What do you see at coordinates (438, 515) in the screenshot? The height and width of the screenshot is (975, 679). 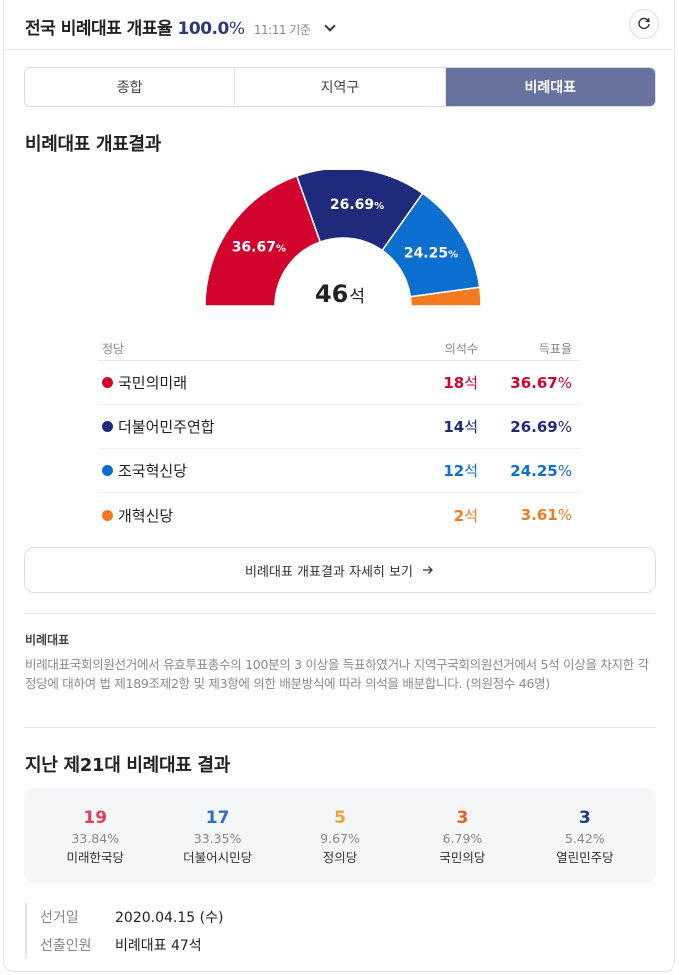 I see `seat-cell: 2석` at bounding box center [438, 515].